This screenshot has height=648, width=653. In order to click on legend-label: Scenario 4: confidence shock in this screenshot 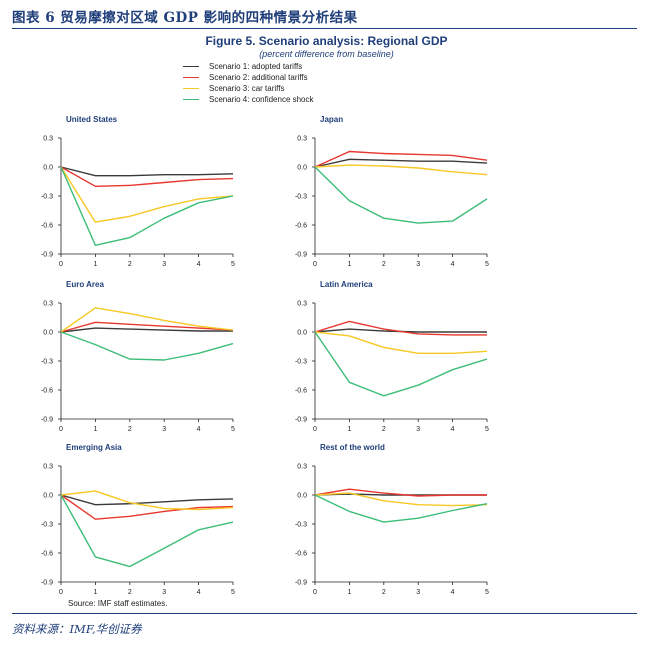, I will do `click(261, 99)`.